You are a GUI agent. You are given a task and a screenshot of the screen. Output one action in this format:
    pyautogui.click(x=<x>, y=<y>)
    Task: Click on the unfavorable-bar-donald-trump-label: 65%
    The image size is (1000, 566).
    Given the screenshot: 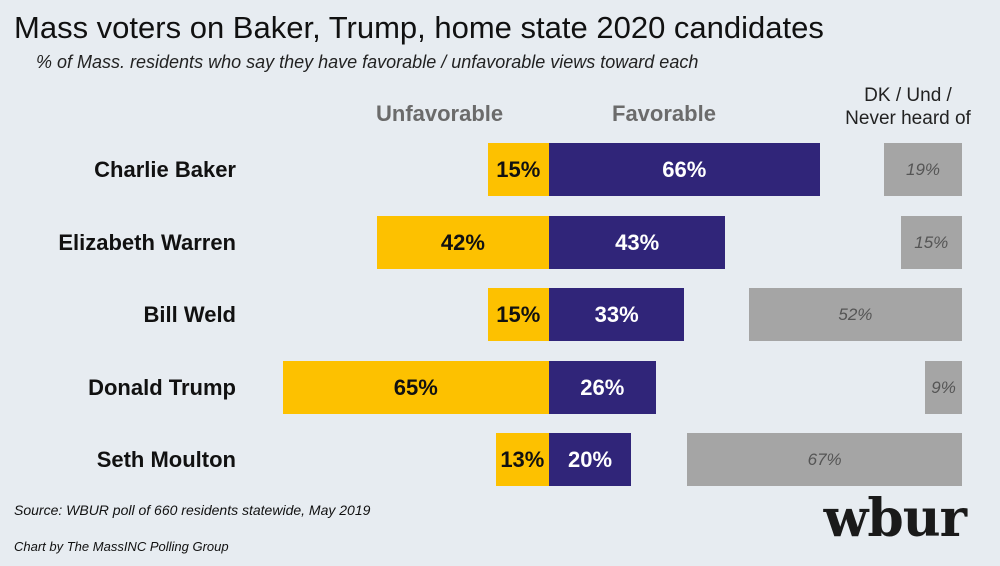 What is the action you would take?
    pyautogui.click(x=415, y=387)
    